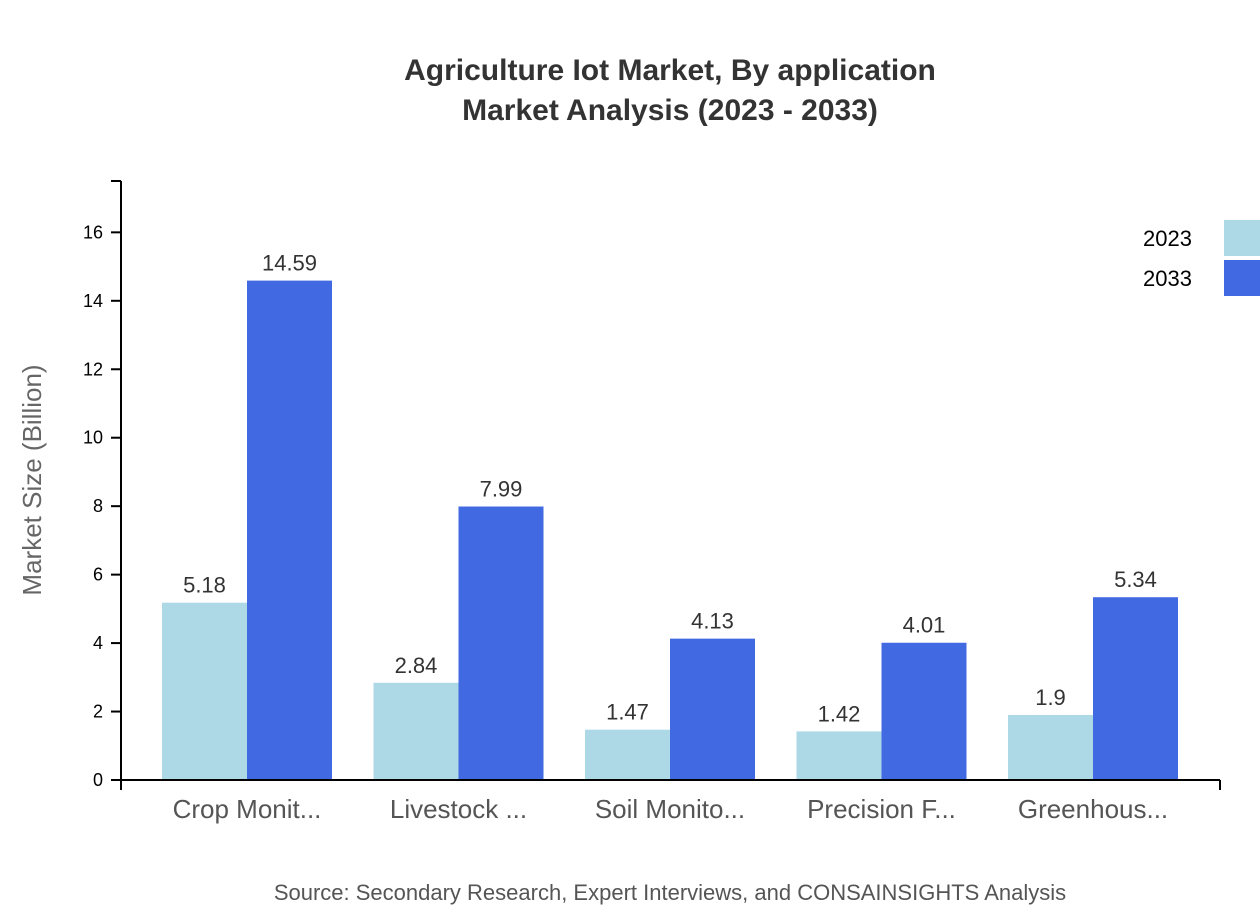 The image size is (1260, 920). What do you see at coordinates (204, 585) in the screenshot?
I see `data-label: 5.18` at bounding box center [204, 585].